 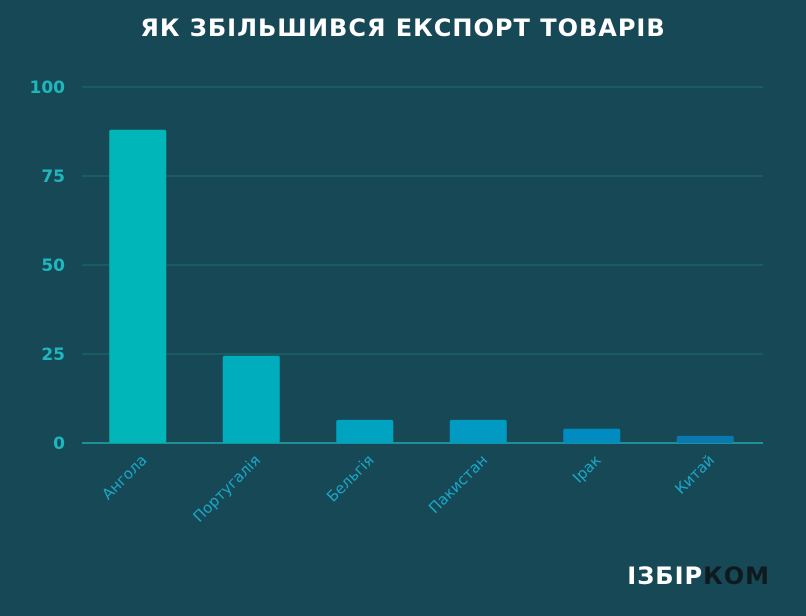 What do you see at coordinates (53, 266) in the screenshot?
I see `y-tick-label: 50` at bounding box center [53, 266].